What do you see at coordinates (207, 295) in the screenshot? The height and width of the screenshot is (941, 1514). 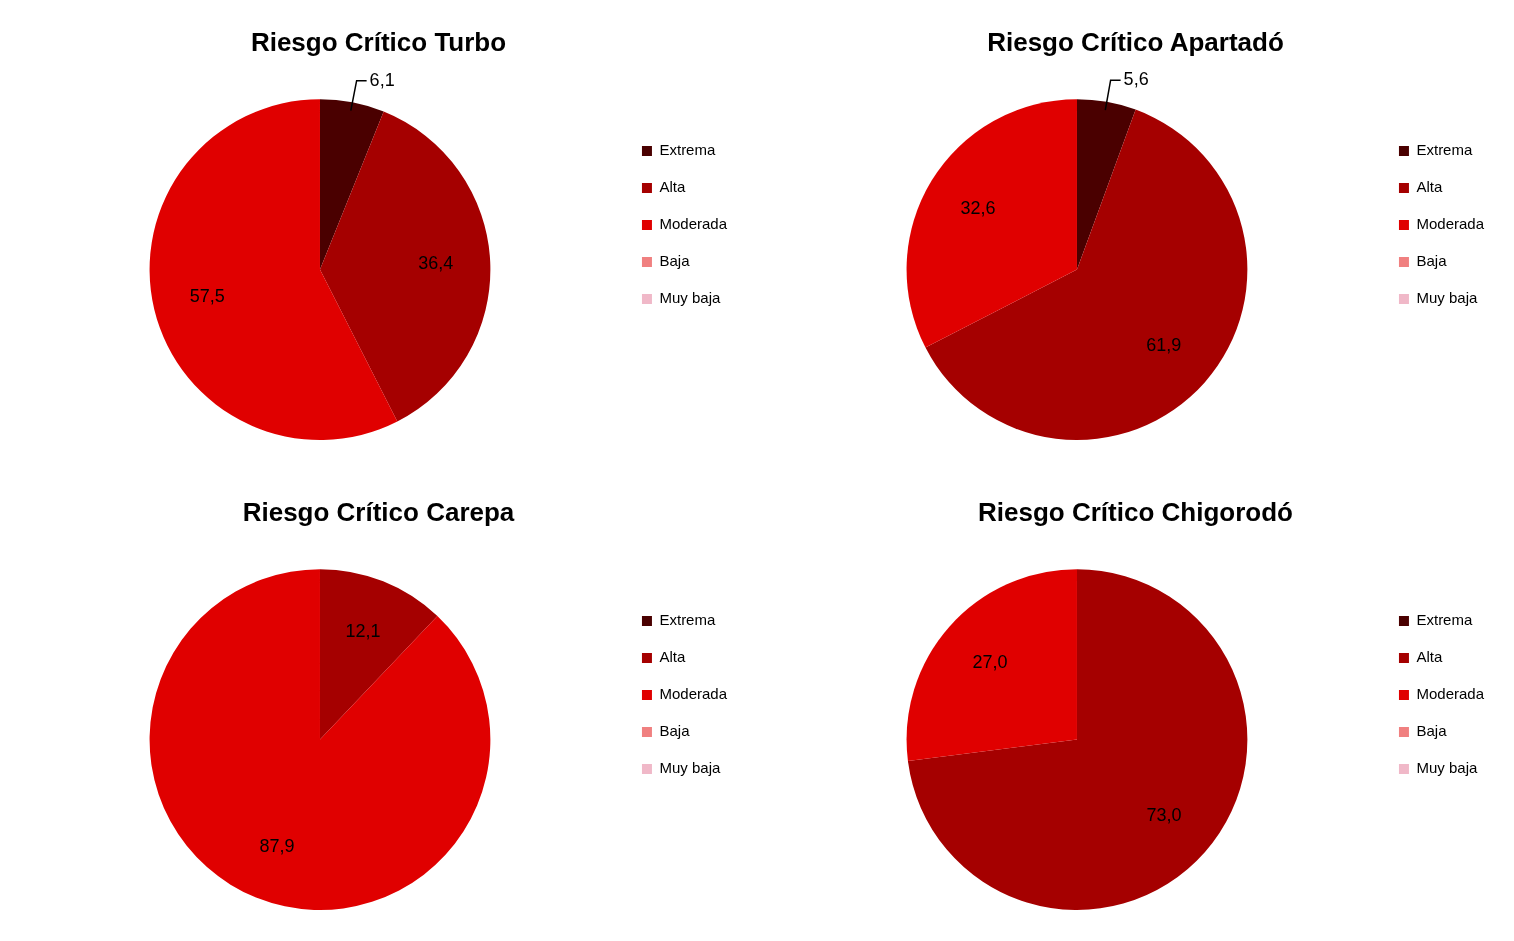 I see `data-label: 57,5` at bounding box center [207, 295].